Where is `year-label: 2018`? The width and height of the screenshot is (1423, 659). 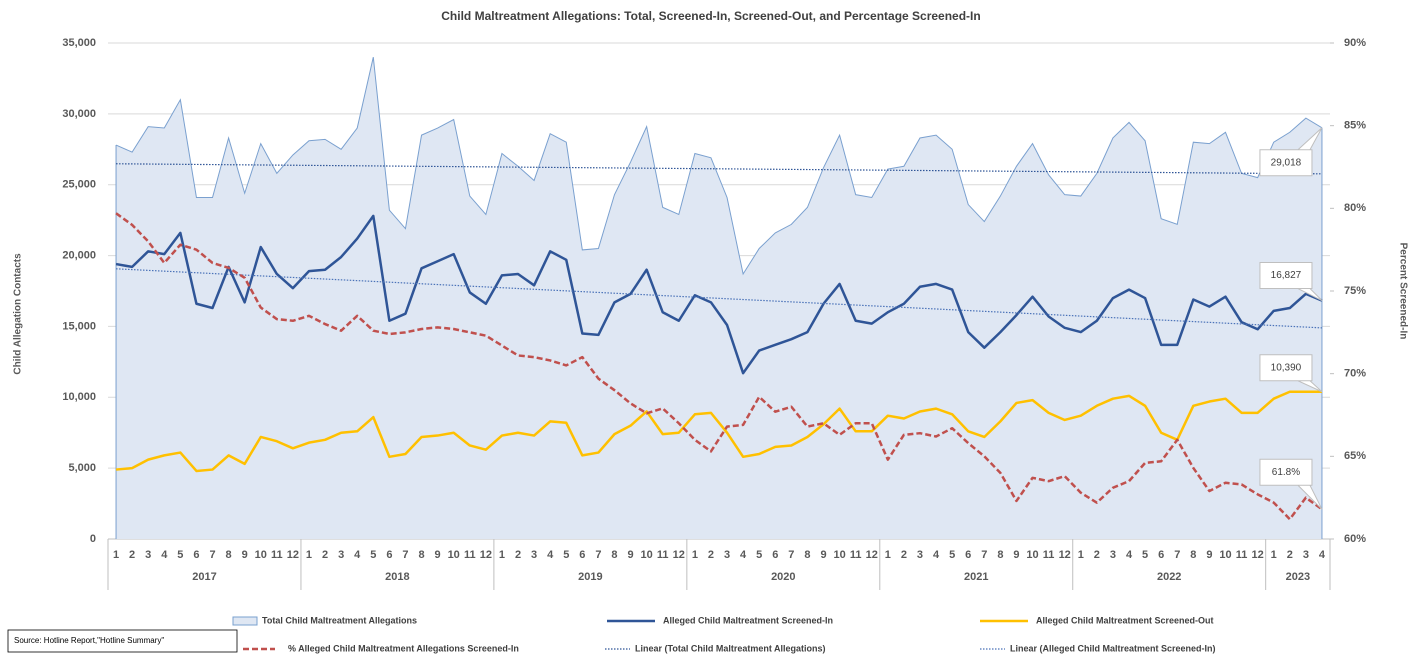
year-label: 2018 is located at coordinates (397, 577).